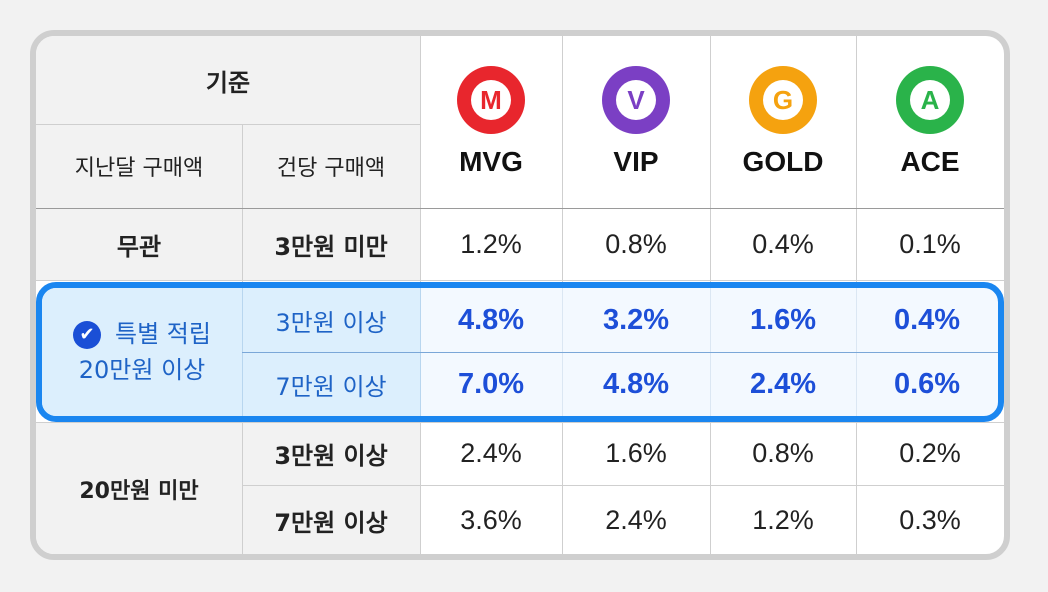 The height and width of the screenshot is (592, 1048). I want to click on special-row-label: ✔ 특별 적립 20만원 이상, so click(142, 352).